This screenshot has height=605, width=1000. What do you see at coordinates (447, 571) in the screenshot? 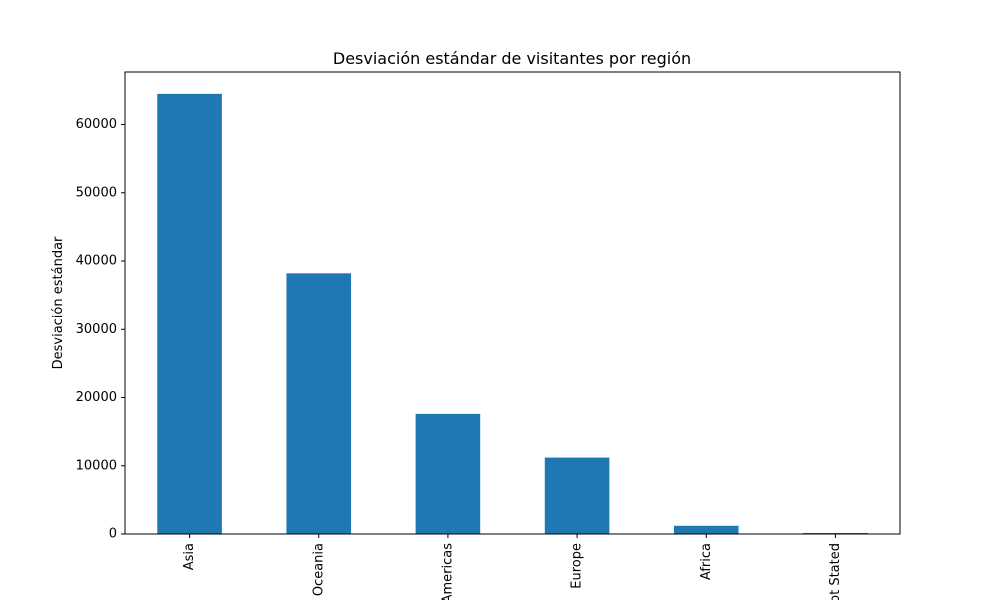
I see `x-tick-label: Americas` at bounding box center [447, 571].